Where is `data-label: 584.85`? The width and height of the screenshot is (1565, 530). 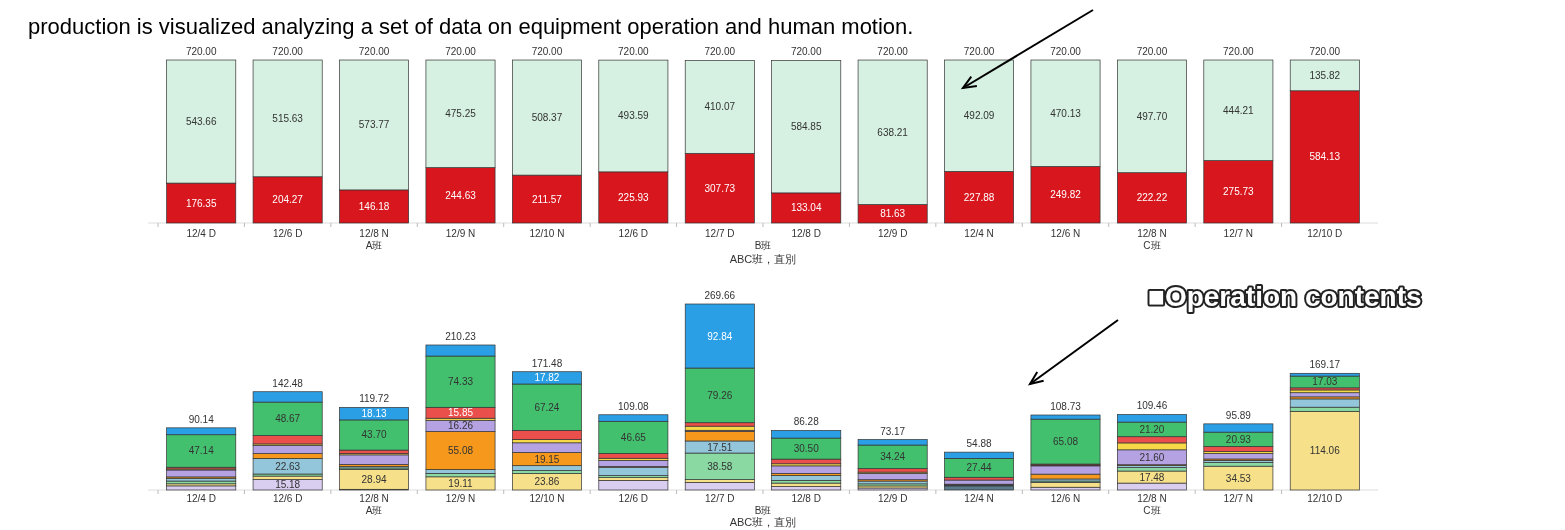
data-label: 584.85 is located at coordinates (806, 127).